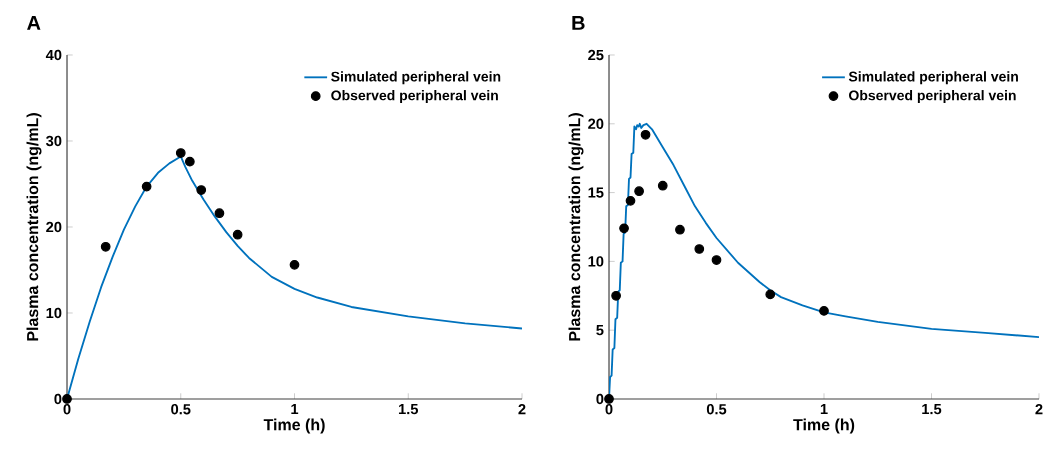 The height and width of the screenshot is (459, 1064). What do you see at coordinates (578, 23) in the screenshot?
I see `chart-title: B` at bounding box center [578, 23].